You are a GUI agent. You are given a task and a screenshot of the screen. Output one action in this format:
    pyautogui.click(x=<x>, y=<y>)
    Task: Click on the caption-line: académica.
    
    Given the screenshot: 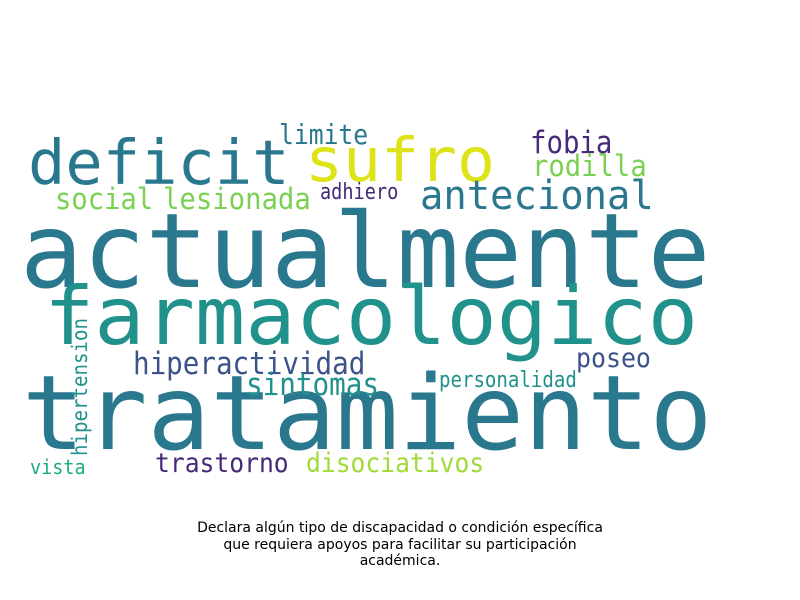 What is the action you would take?
    pyautogui.click(x=400, y=561)
    